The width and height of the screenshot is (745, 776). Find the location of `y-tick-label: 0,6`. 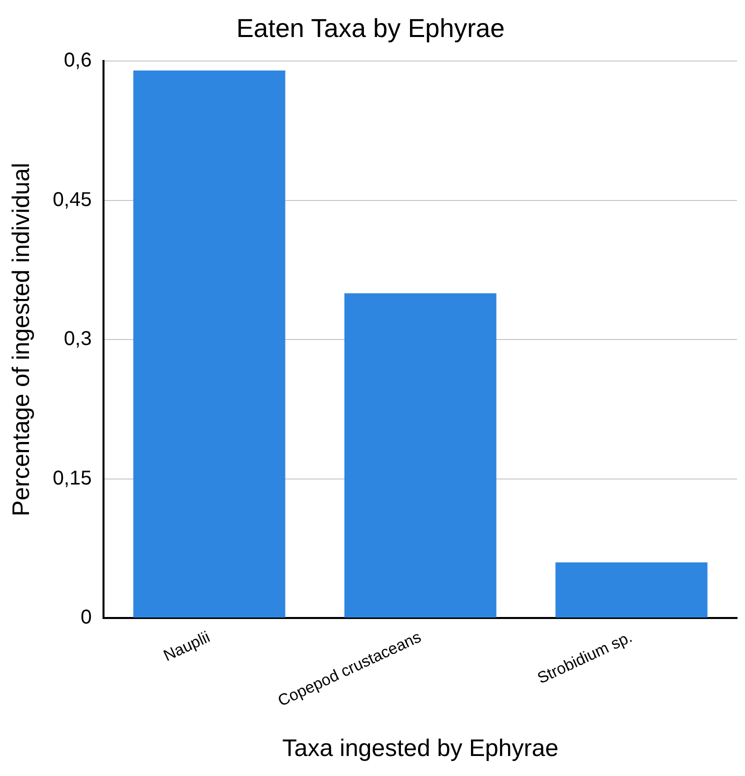

y-tick-label: 0,6 is located at coordinates (78, 61).